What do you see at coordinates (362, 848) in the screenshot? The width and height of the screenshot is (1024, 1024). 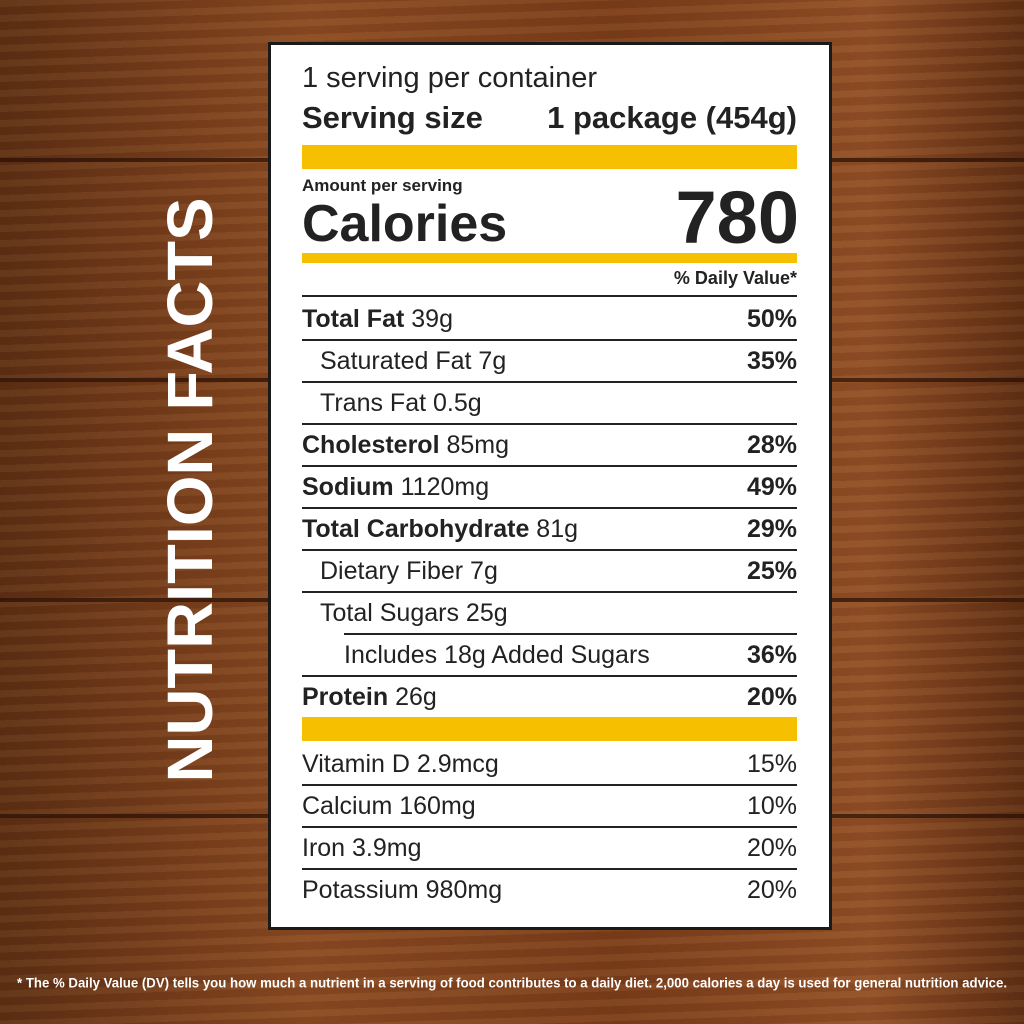 I see `vitamin-name: Iron 3.9mg` at bounding box center [362, 848].